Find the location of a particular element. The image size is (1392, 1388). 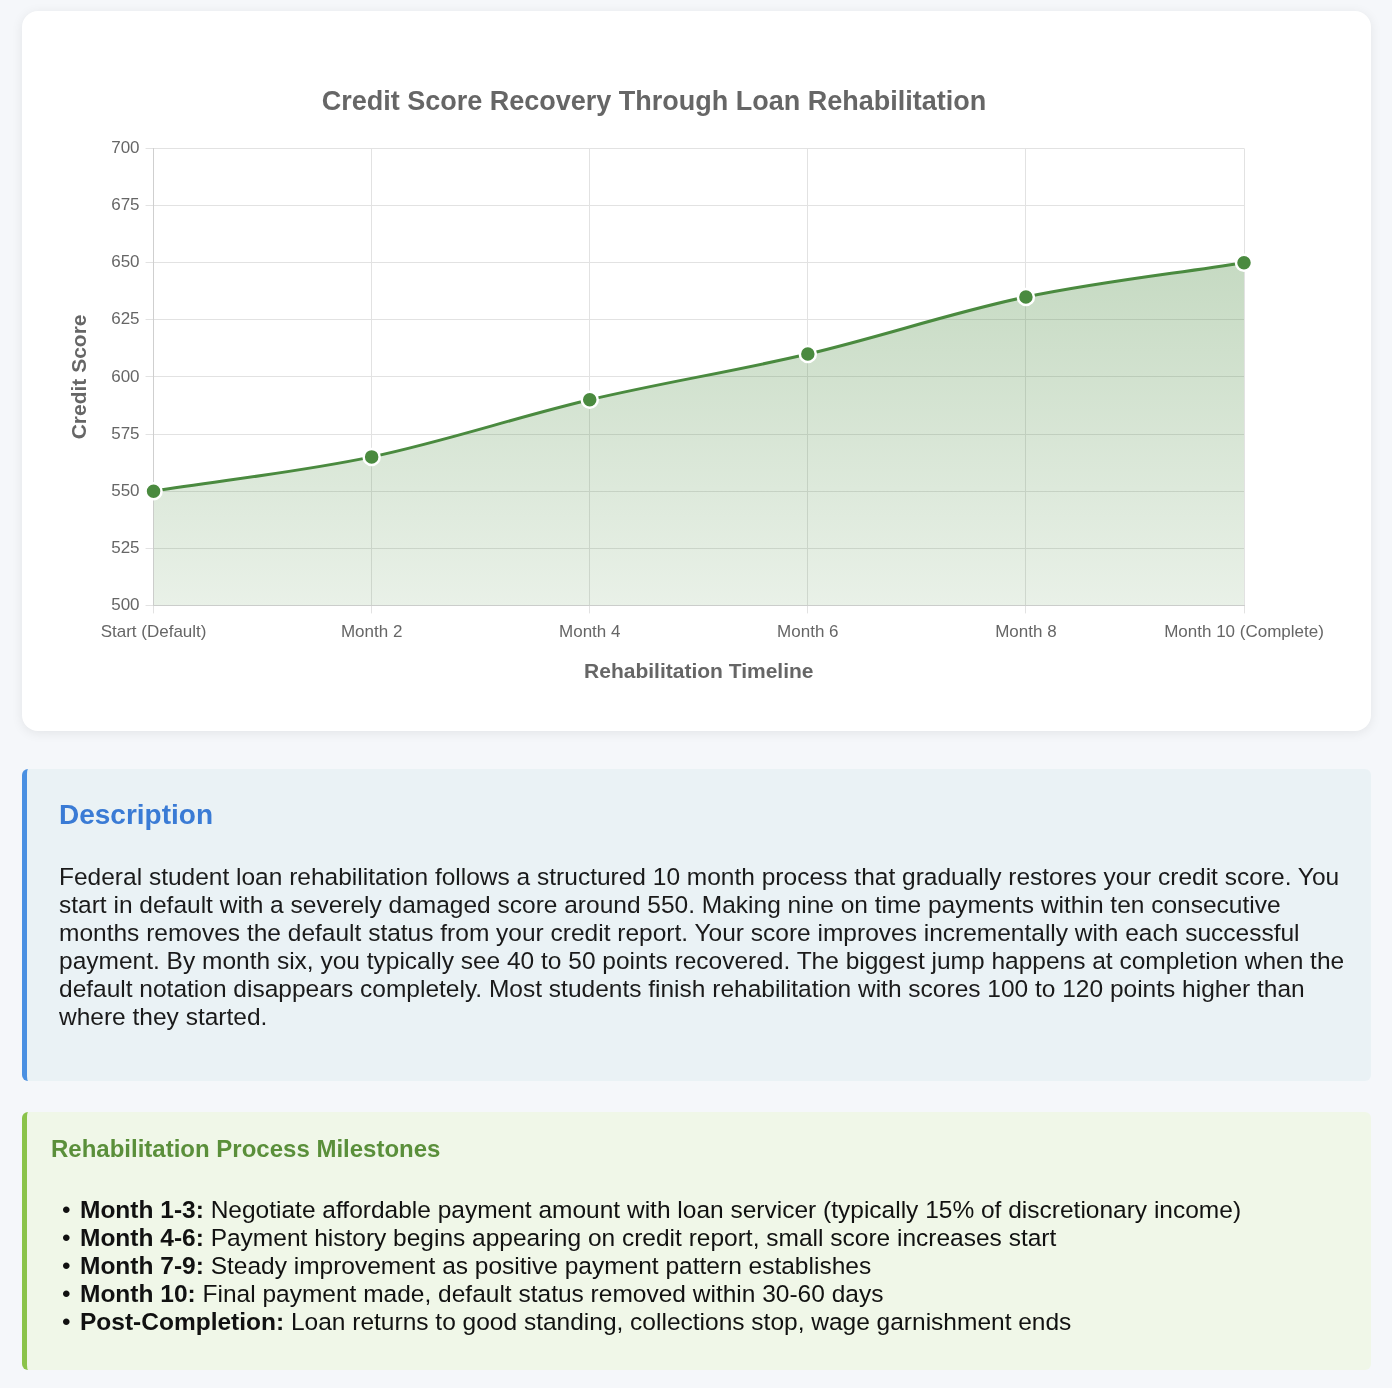

text: Description is located at coordinates (137, 815).